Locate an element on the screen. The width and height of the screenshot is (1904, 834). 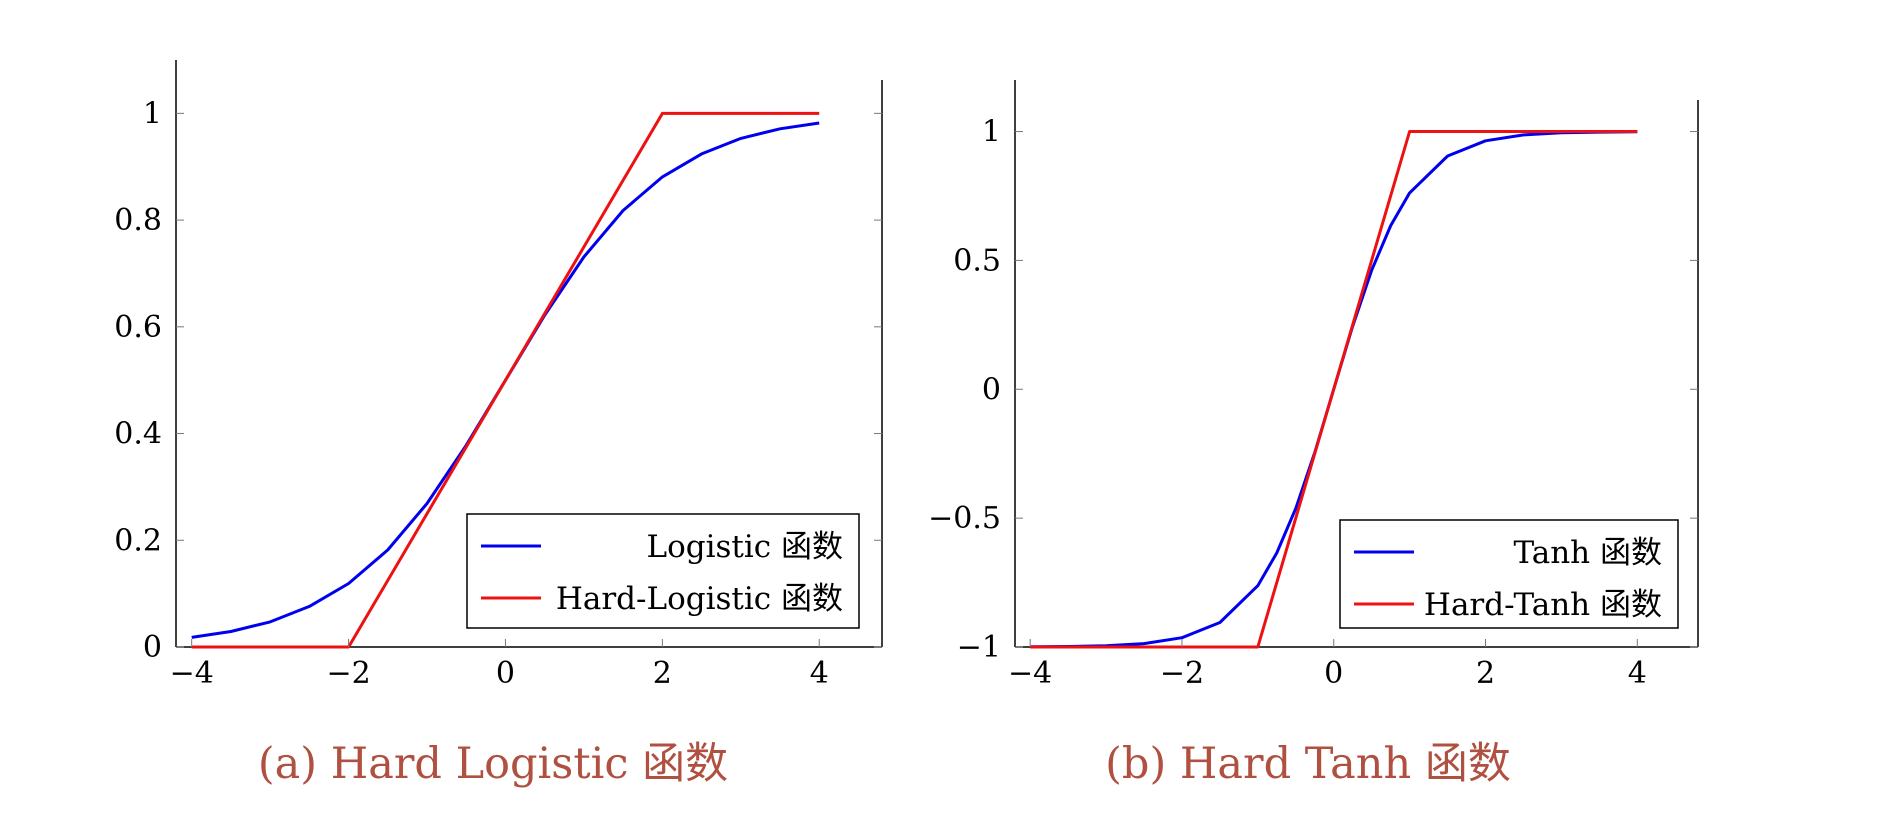
y-tick-label: −0.5 is located at coordinates (964, 518).